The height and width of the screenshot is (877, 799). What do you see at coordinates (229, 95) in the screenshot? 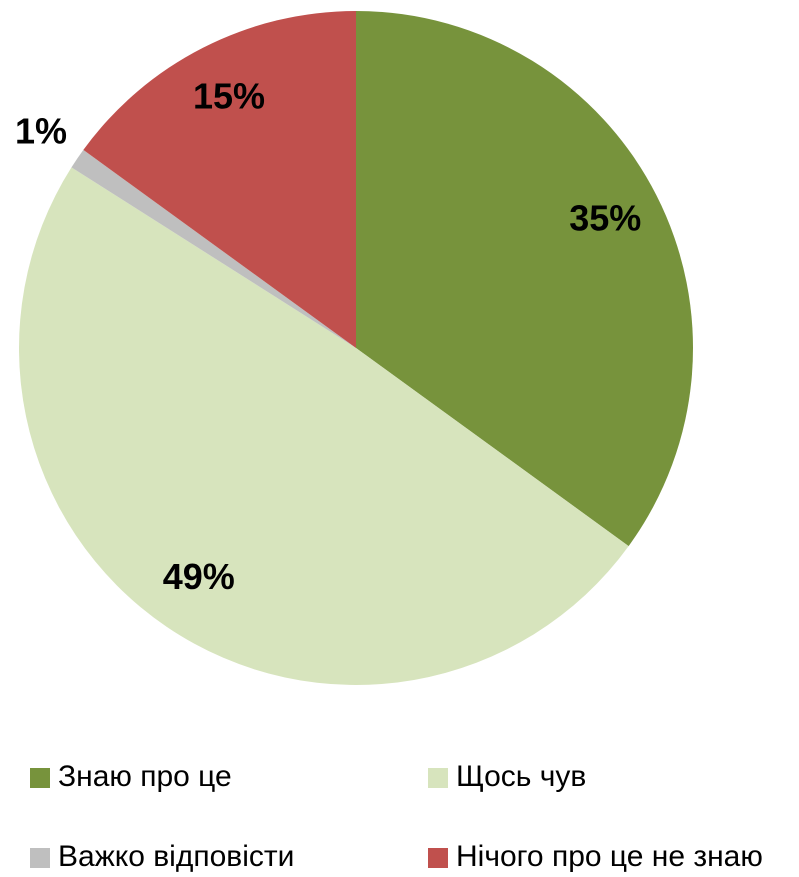
I see `data-label: 15%` at bounding box center [229, 95].